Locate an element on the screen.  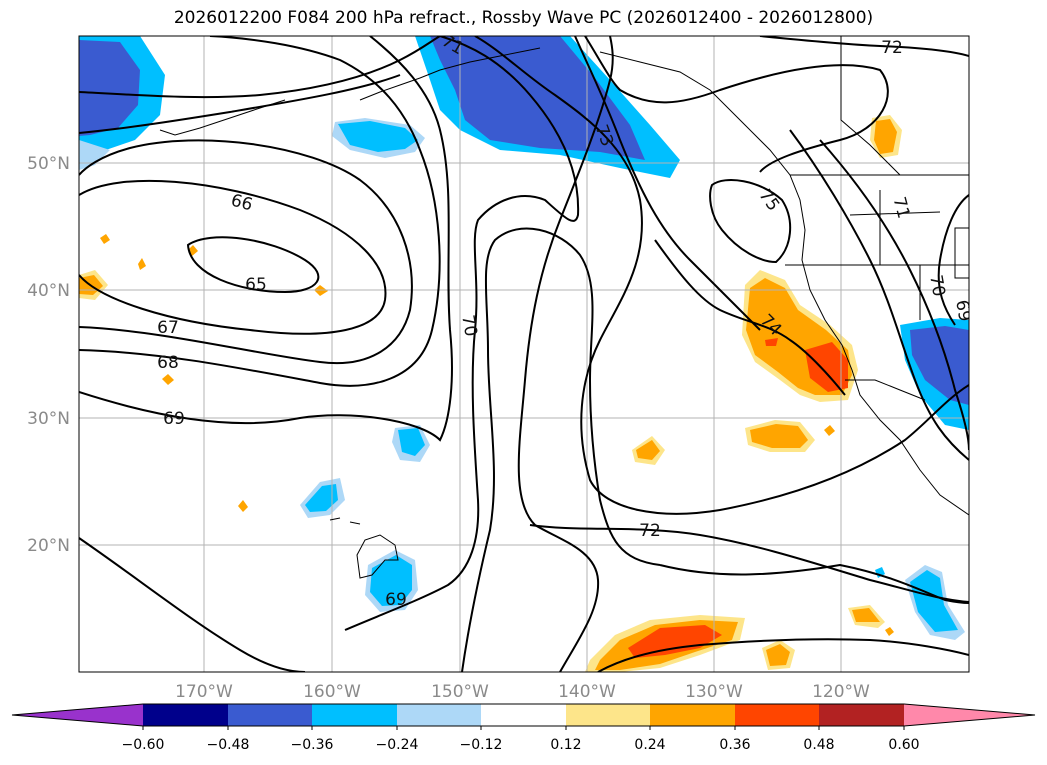
colorbar-tick-label: −0.24 is located at coordinates (397, 745).